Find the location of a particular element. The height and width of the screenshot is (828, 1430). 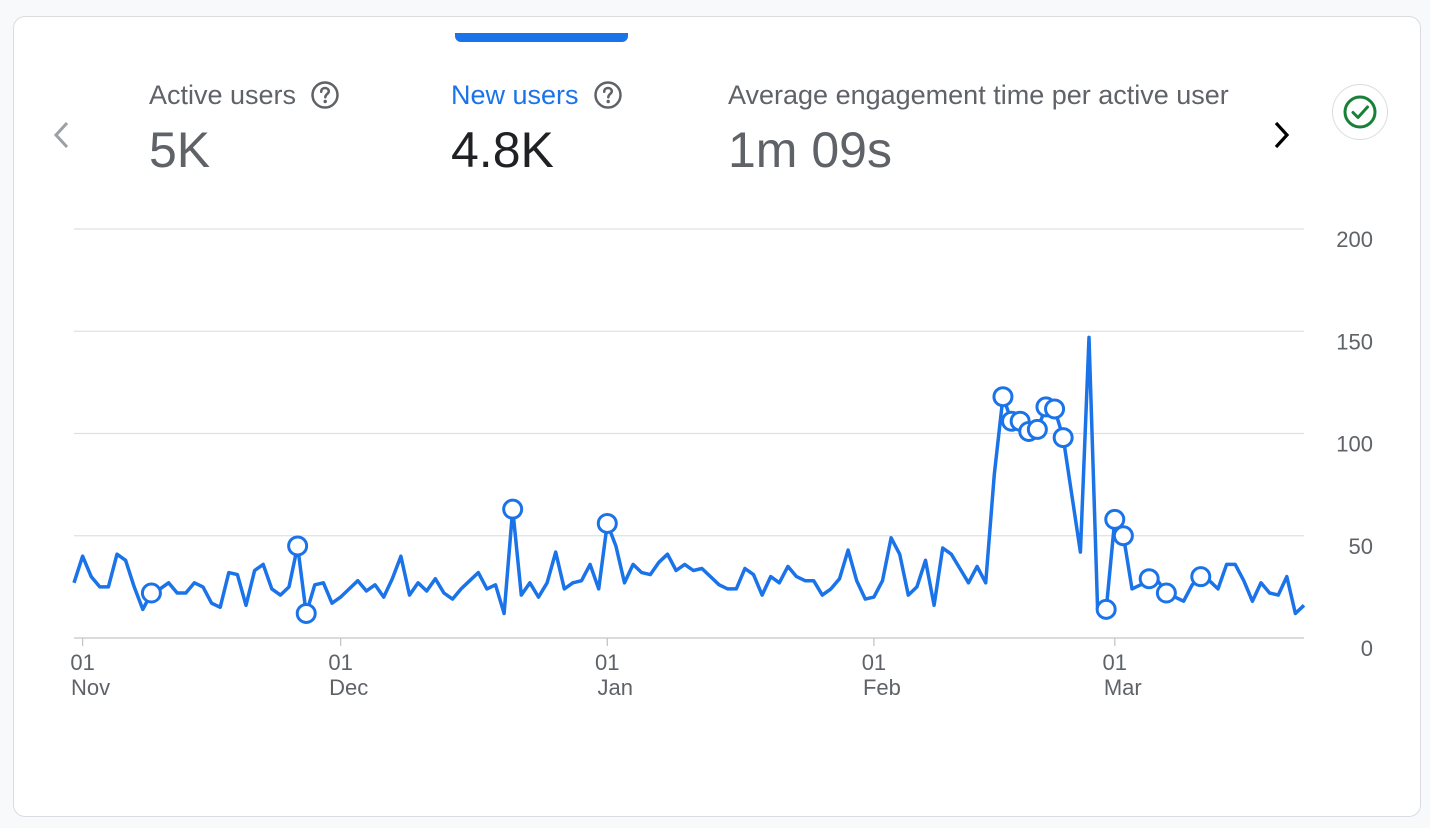

y-tick-label: 100 is located at coordinates (1354, 444).